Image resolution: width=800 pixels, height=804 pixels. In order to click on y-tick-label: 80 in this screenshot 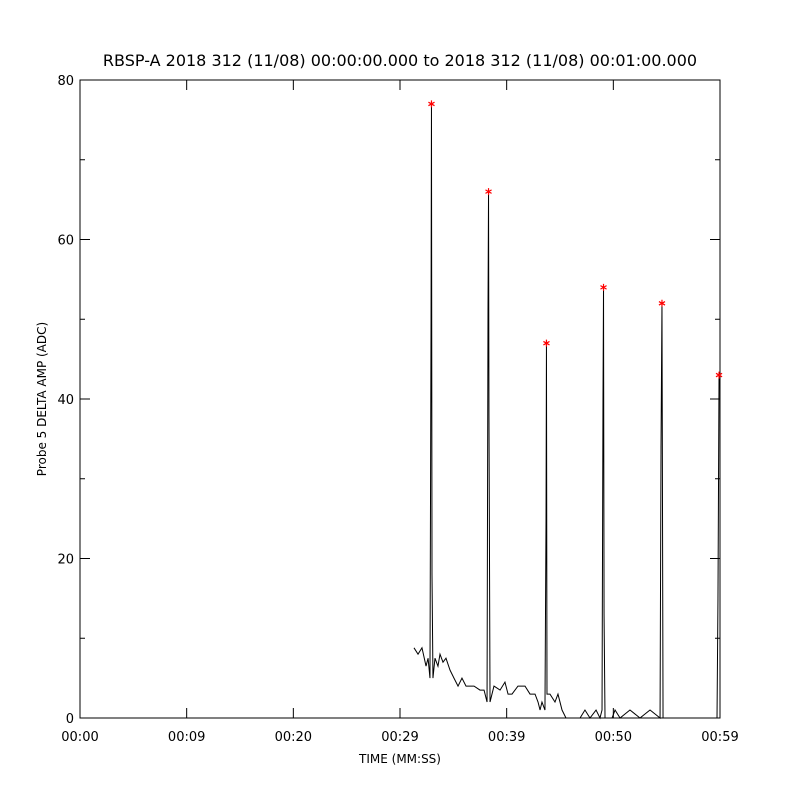, I will do `click(65, 81)`.